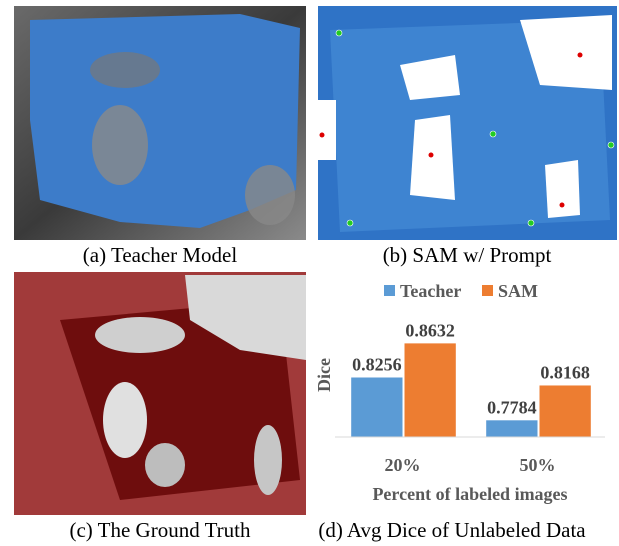 This screenshot has width=619, height=546. I want to click on caption: (b) SAM w/ Prompt, so click(467, 255).